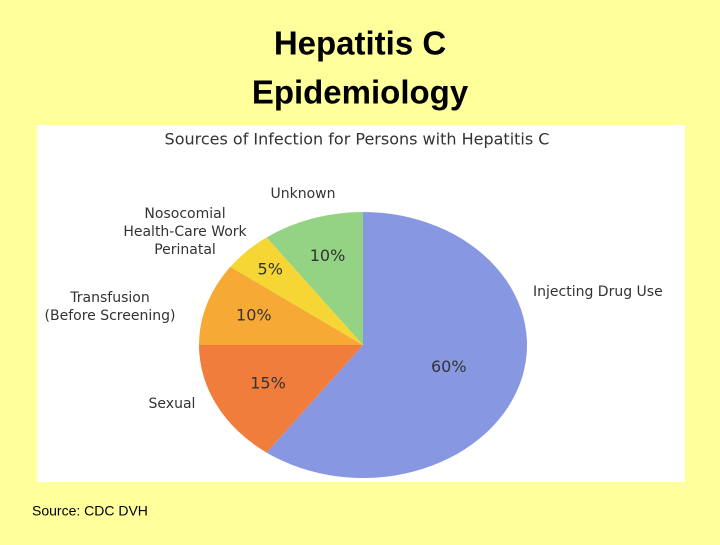 This screenshot has height=545, width=720. What do you see at coordinates (110, 307) in the screenshot?
I see `category-label: Transfusion (Before Screening)` at bounding box center [110, 307].